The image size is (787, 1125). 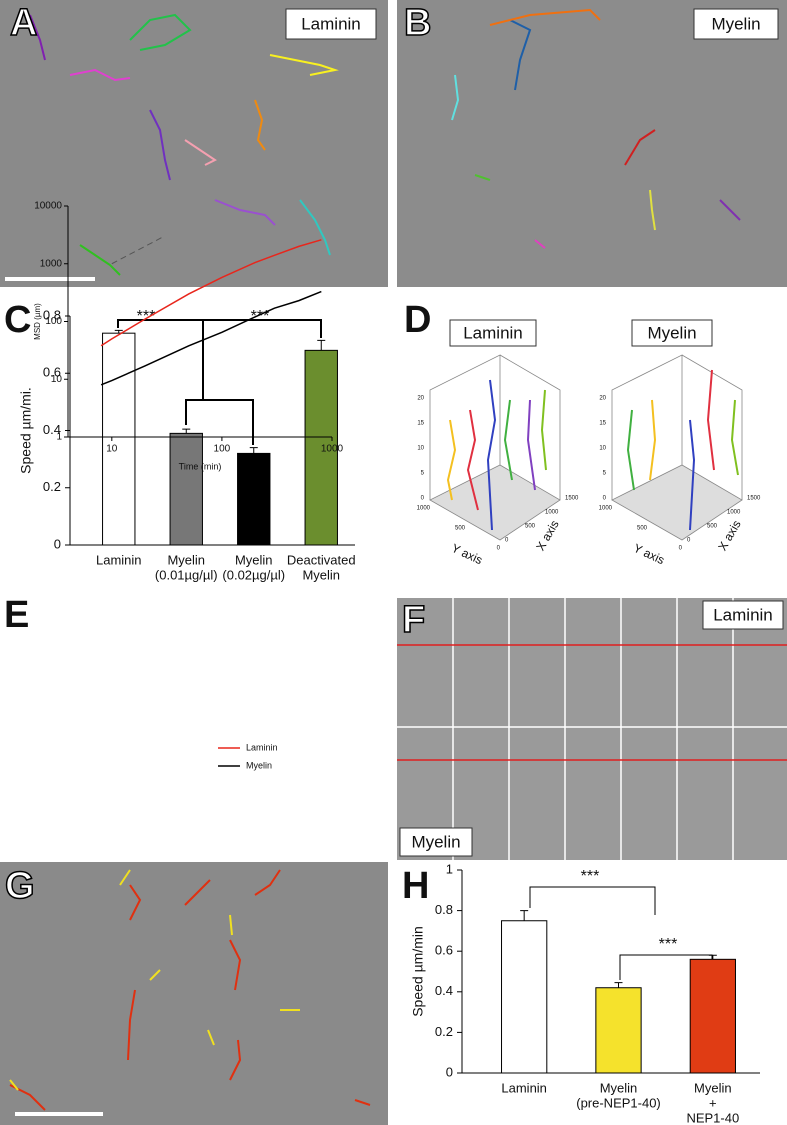 I want to click on y-tick-label: 0.8, so click(x=52, y=314).